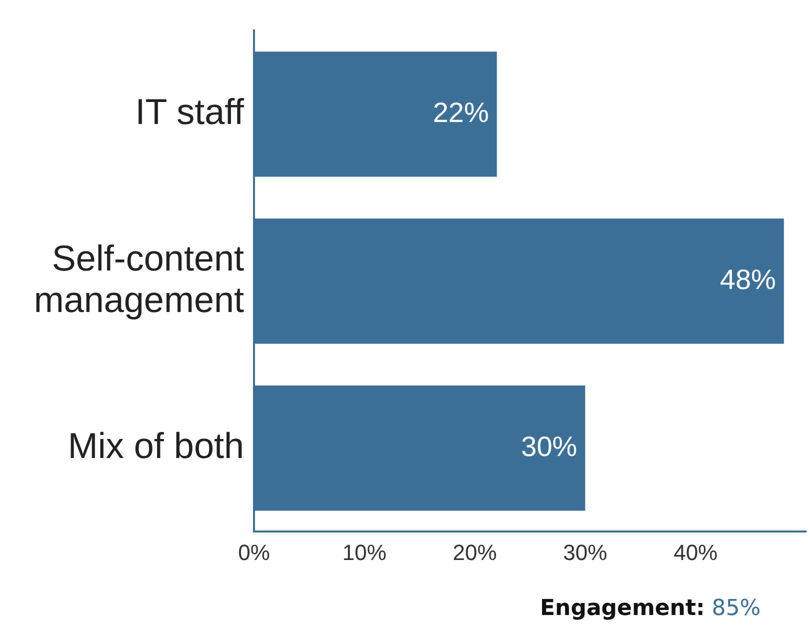 The image size is (812, 628). What do you see at coordinates (254, 552) in the screenshot?
I see `x-tick-label: 0%` at bounding box center [254, 552].